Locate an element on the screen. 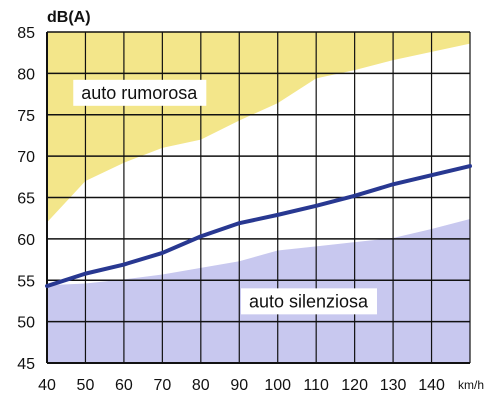  y-axis-unit: dB(A) is located at coordinates (69, 17).